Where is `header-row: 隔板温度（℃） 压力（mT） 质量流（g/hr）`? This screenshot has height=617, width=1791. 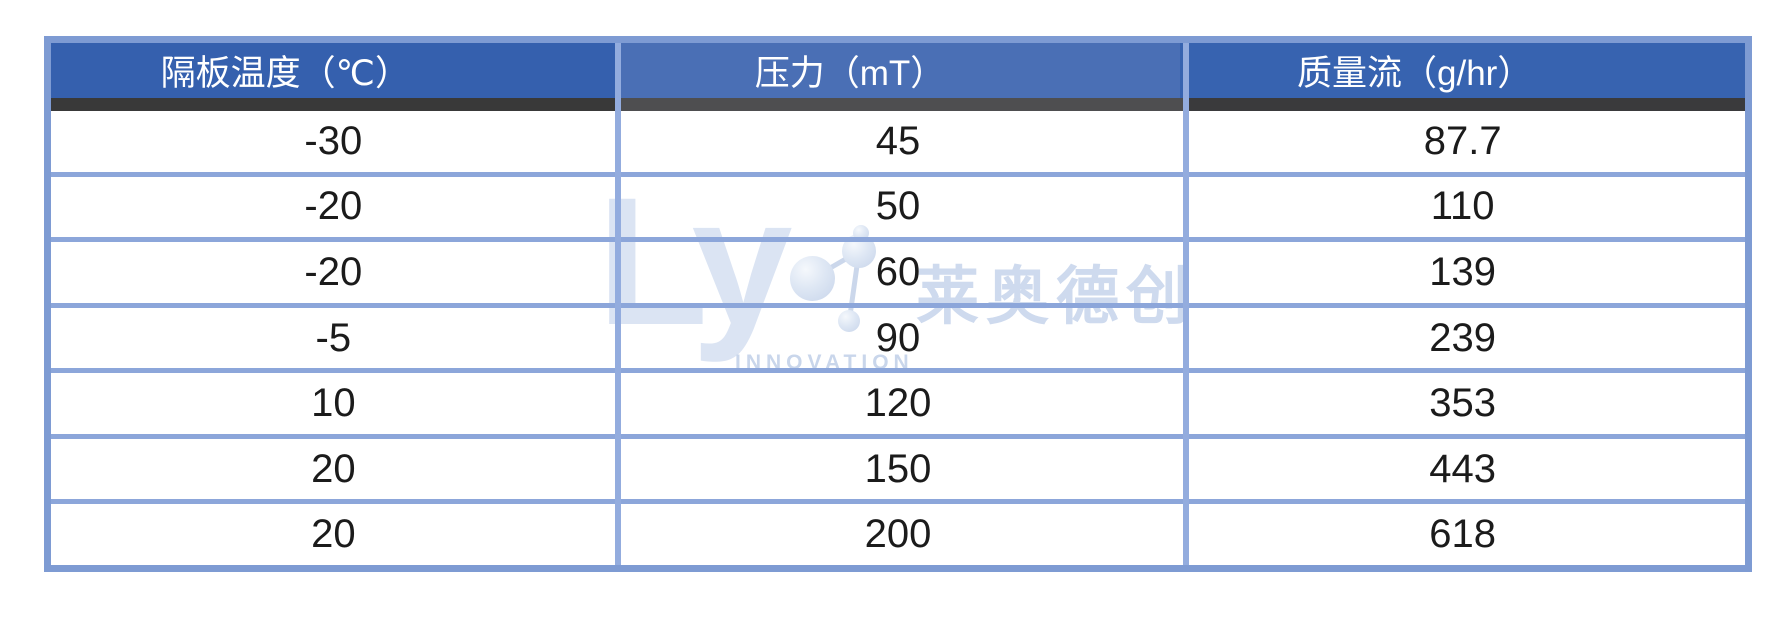
header-row: 隔板温度（℃） 压力（mT） 质量流（g/hr） is located at coordinates (898, 70).